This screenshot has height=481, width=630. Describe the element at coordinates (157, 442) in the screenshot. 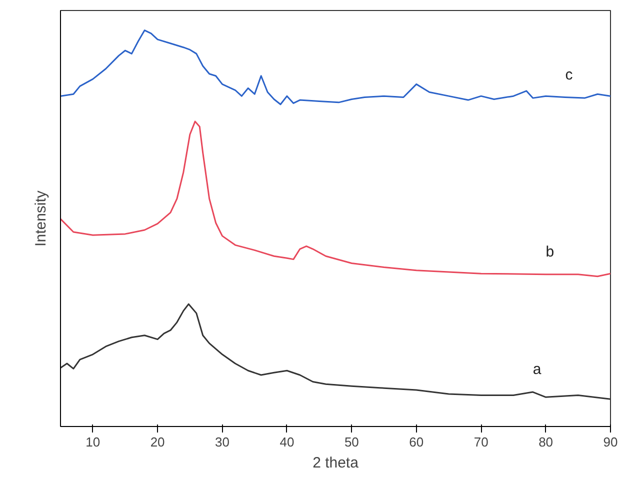

I see `x-tick-label: 20` at that location.